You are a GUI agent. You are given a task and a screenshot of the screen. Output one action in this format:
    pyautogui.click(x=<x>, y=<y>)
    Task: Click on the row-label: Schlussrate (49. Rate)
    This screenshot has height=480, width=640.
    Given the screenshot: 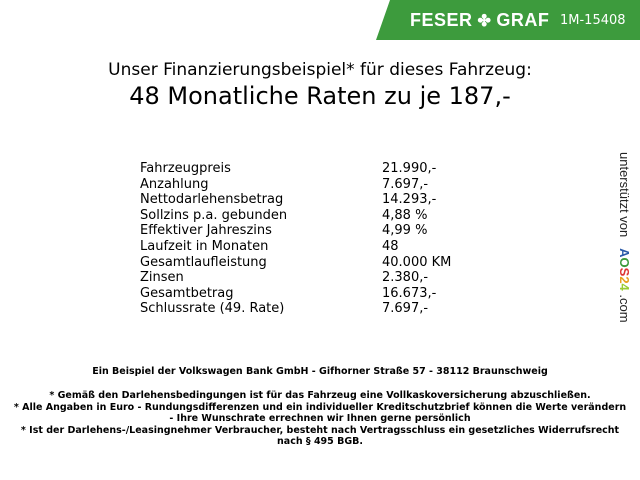 What is the action you would take?
    pyautogui.click(x=212, y=309)
    